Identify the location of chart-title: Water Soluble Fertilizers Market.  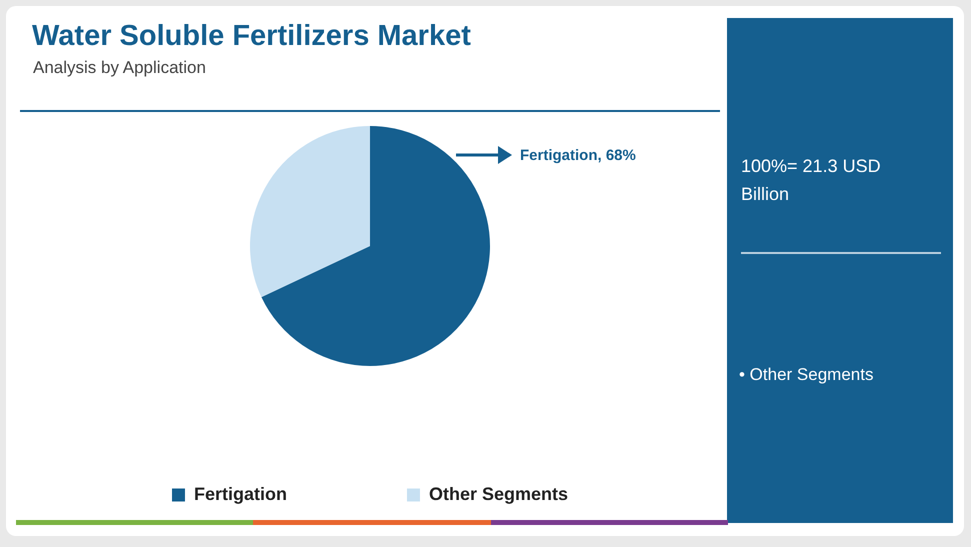
(251, 36).